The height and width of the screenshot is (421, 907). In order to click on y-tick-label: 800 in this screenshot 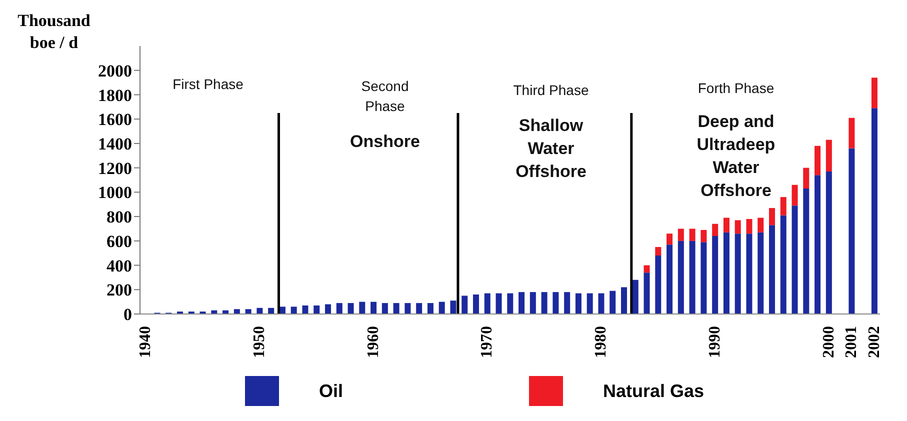, I will do `click(119, 217)`.